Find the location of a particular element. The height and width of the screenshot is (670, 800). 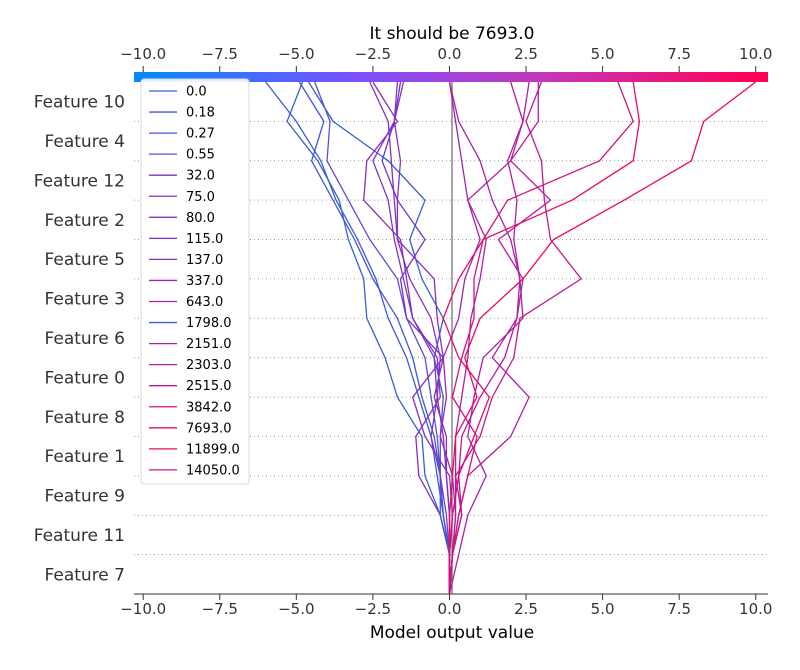

legend-label: 2515.0 is located at coordinates (209, 386).